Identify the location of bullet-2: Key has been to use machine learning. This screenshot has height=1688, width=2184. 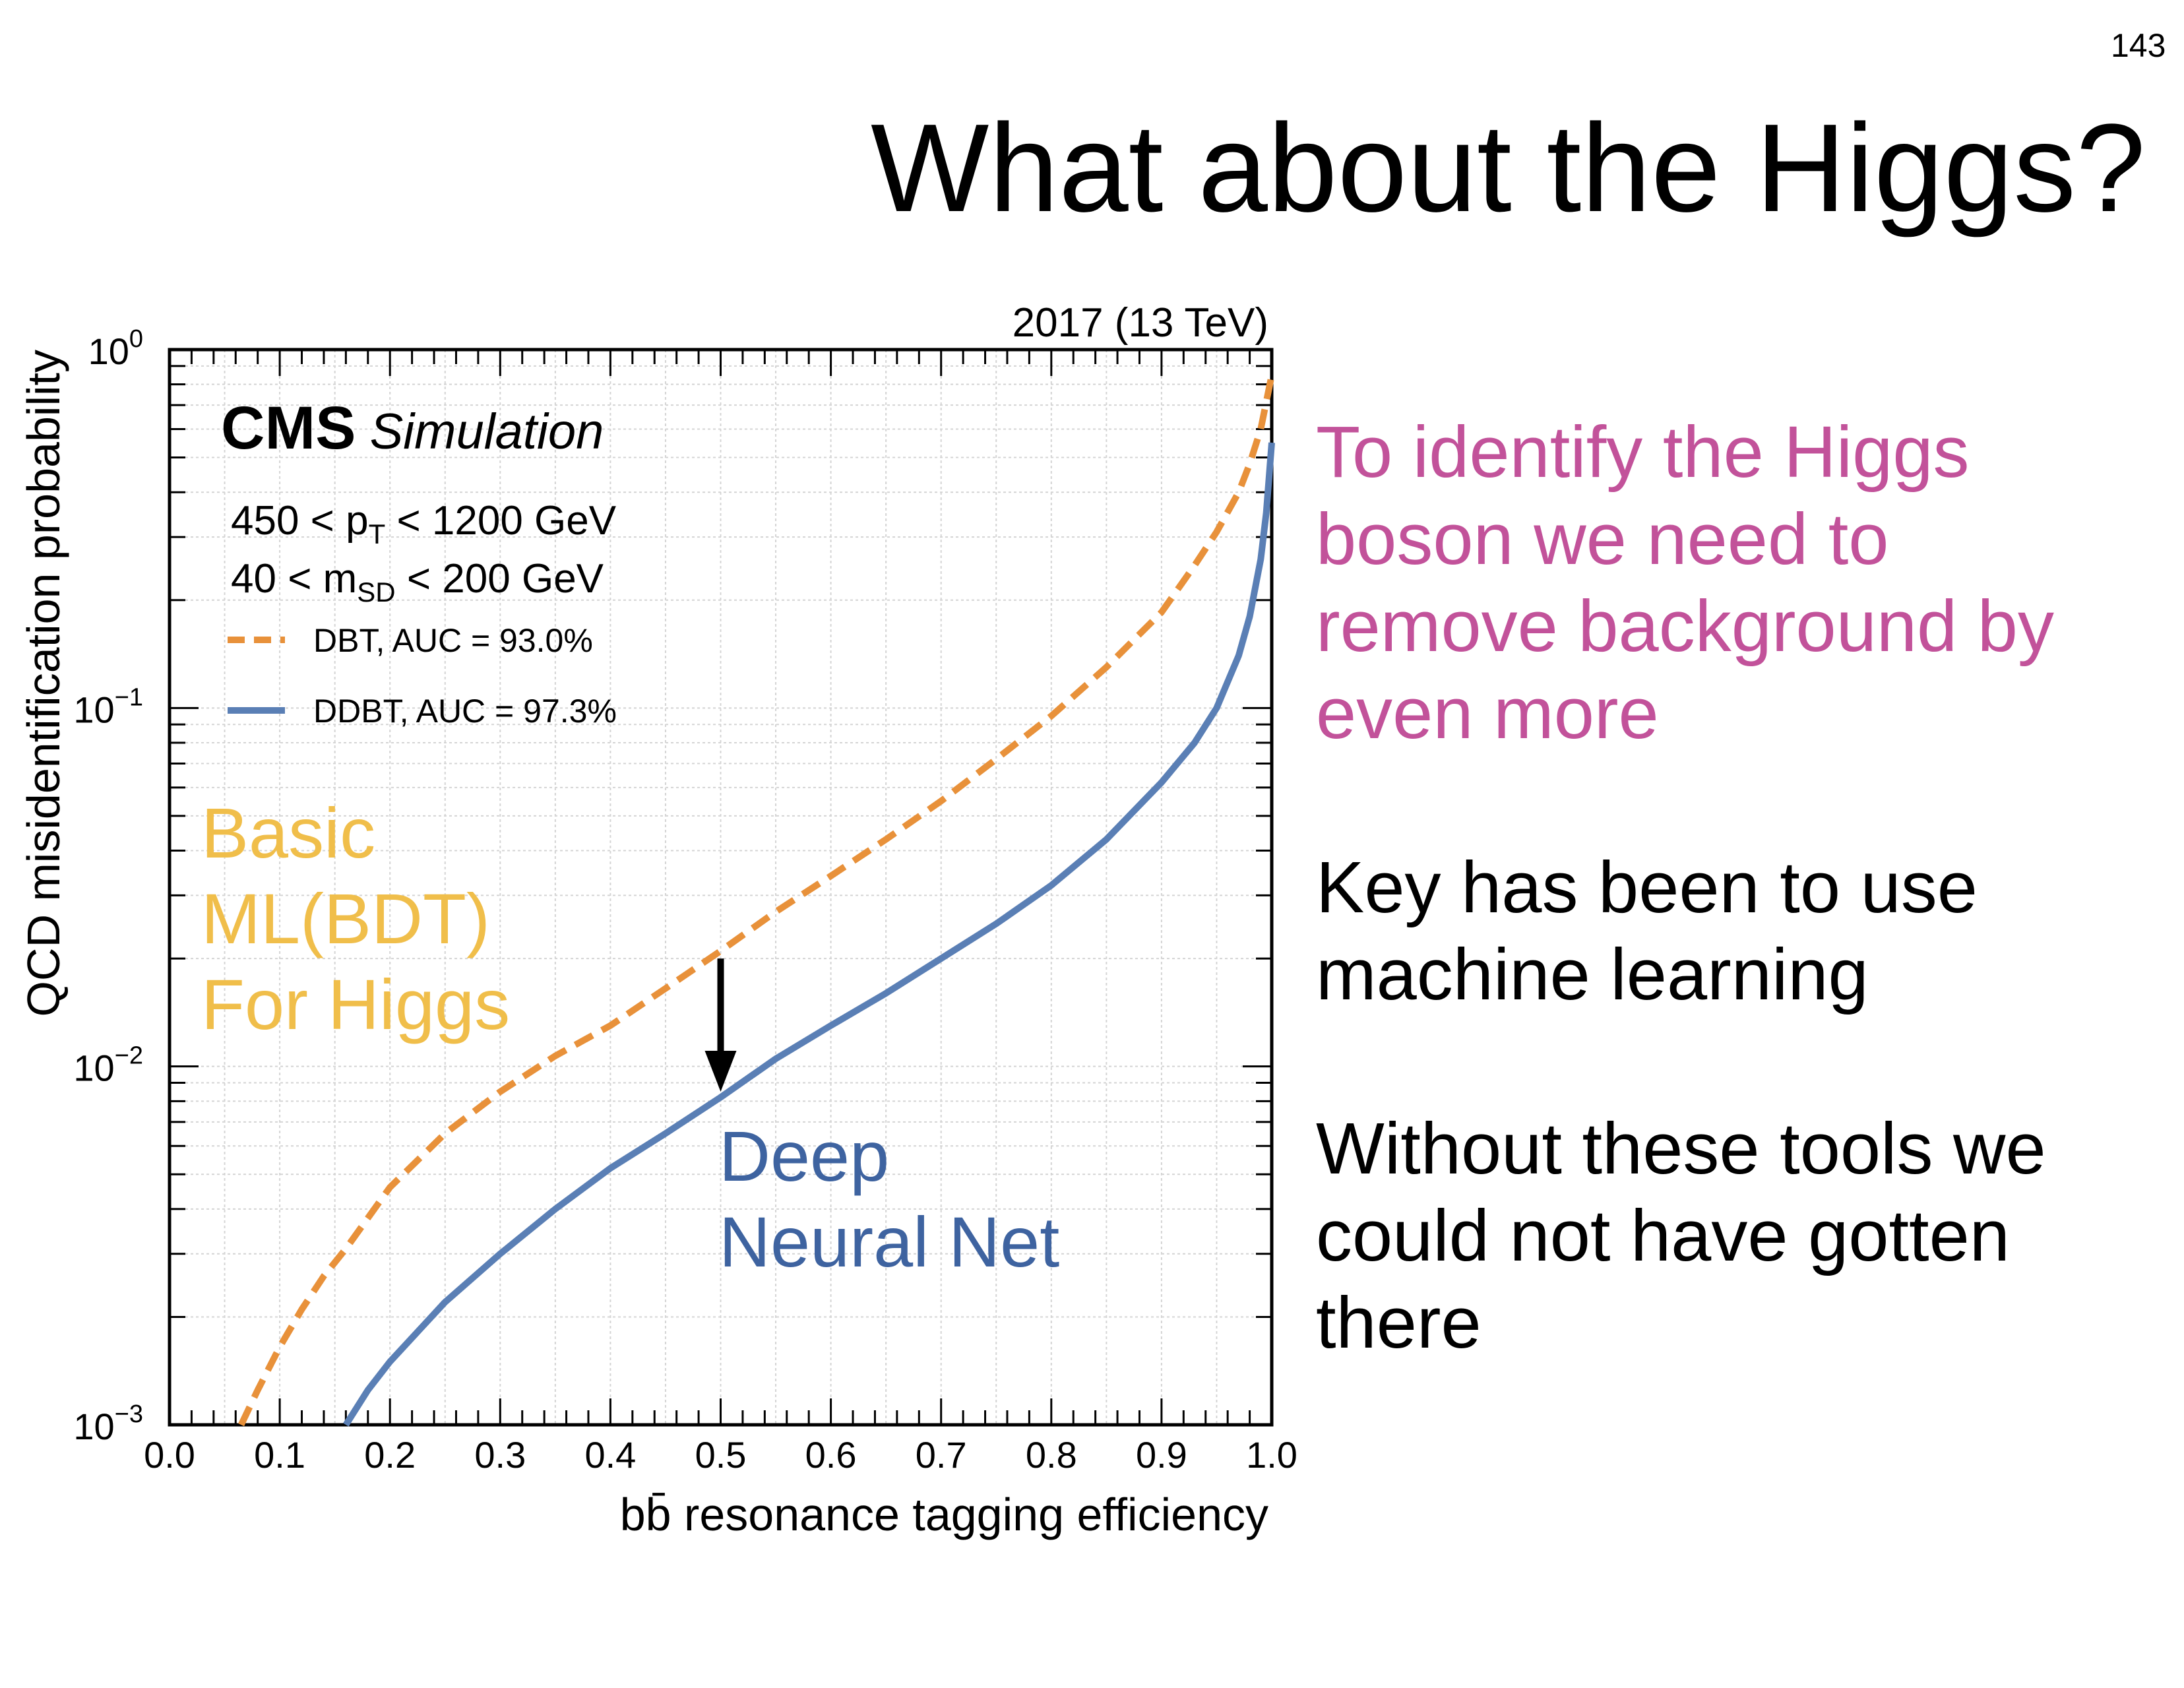
(1744, 931).